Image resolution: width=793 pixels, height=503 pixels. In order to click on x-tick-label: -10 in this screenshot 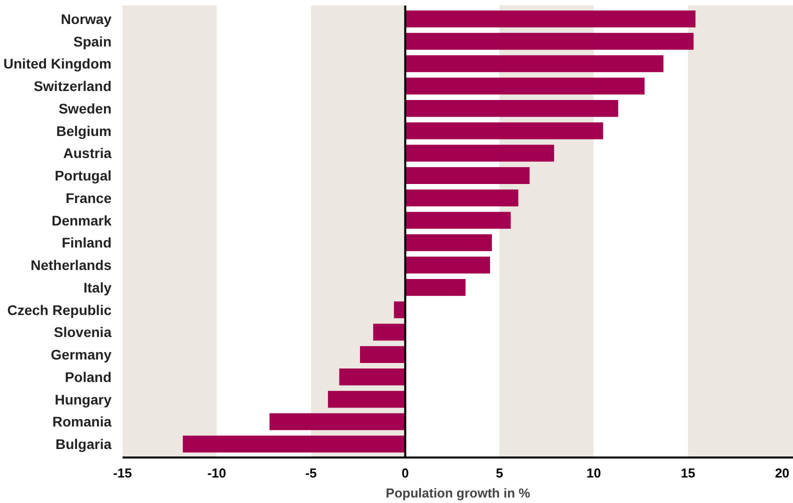, I will do `click(216, 473)`.